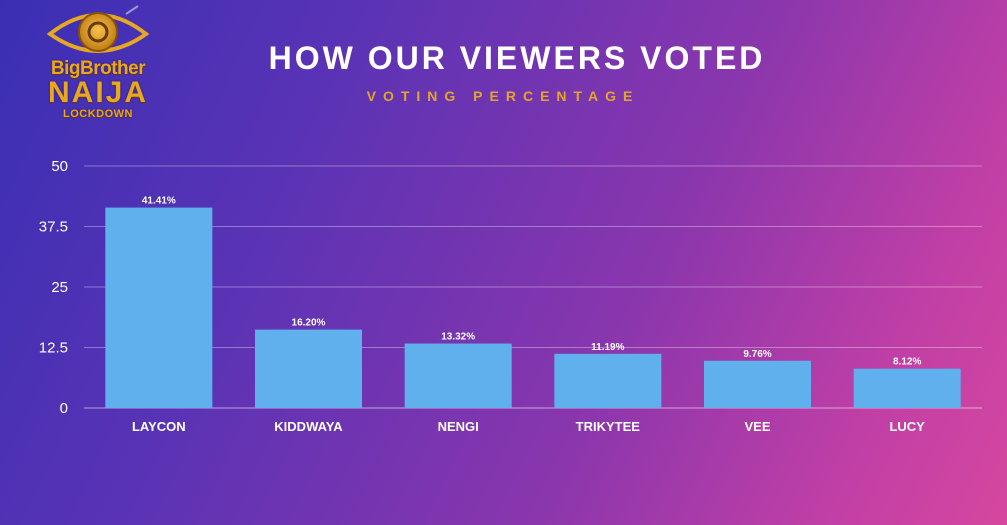 The image size is (1007, 525). I want to click on x-axis-ticks: LAYCON KIDDWAYA NENGI TRIKYTEE VEE LUCY, so click(528, 426).